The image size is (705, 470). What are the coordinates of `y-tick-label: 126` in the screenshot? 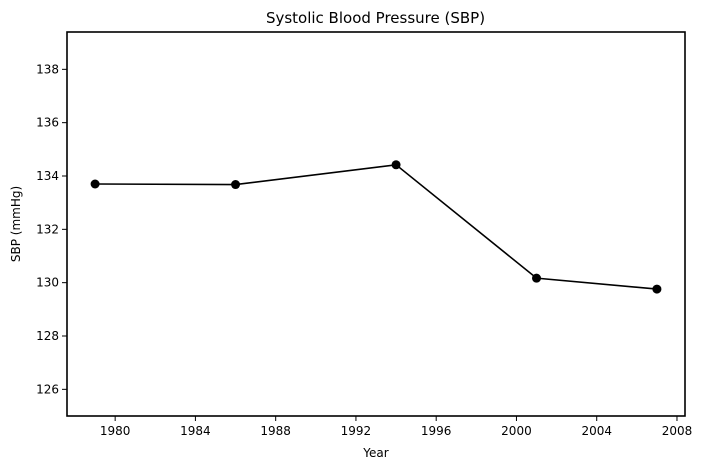 It's located at (47, 389).